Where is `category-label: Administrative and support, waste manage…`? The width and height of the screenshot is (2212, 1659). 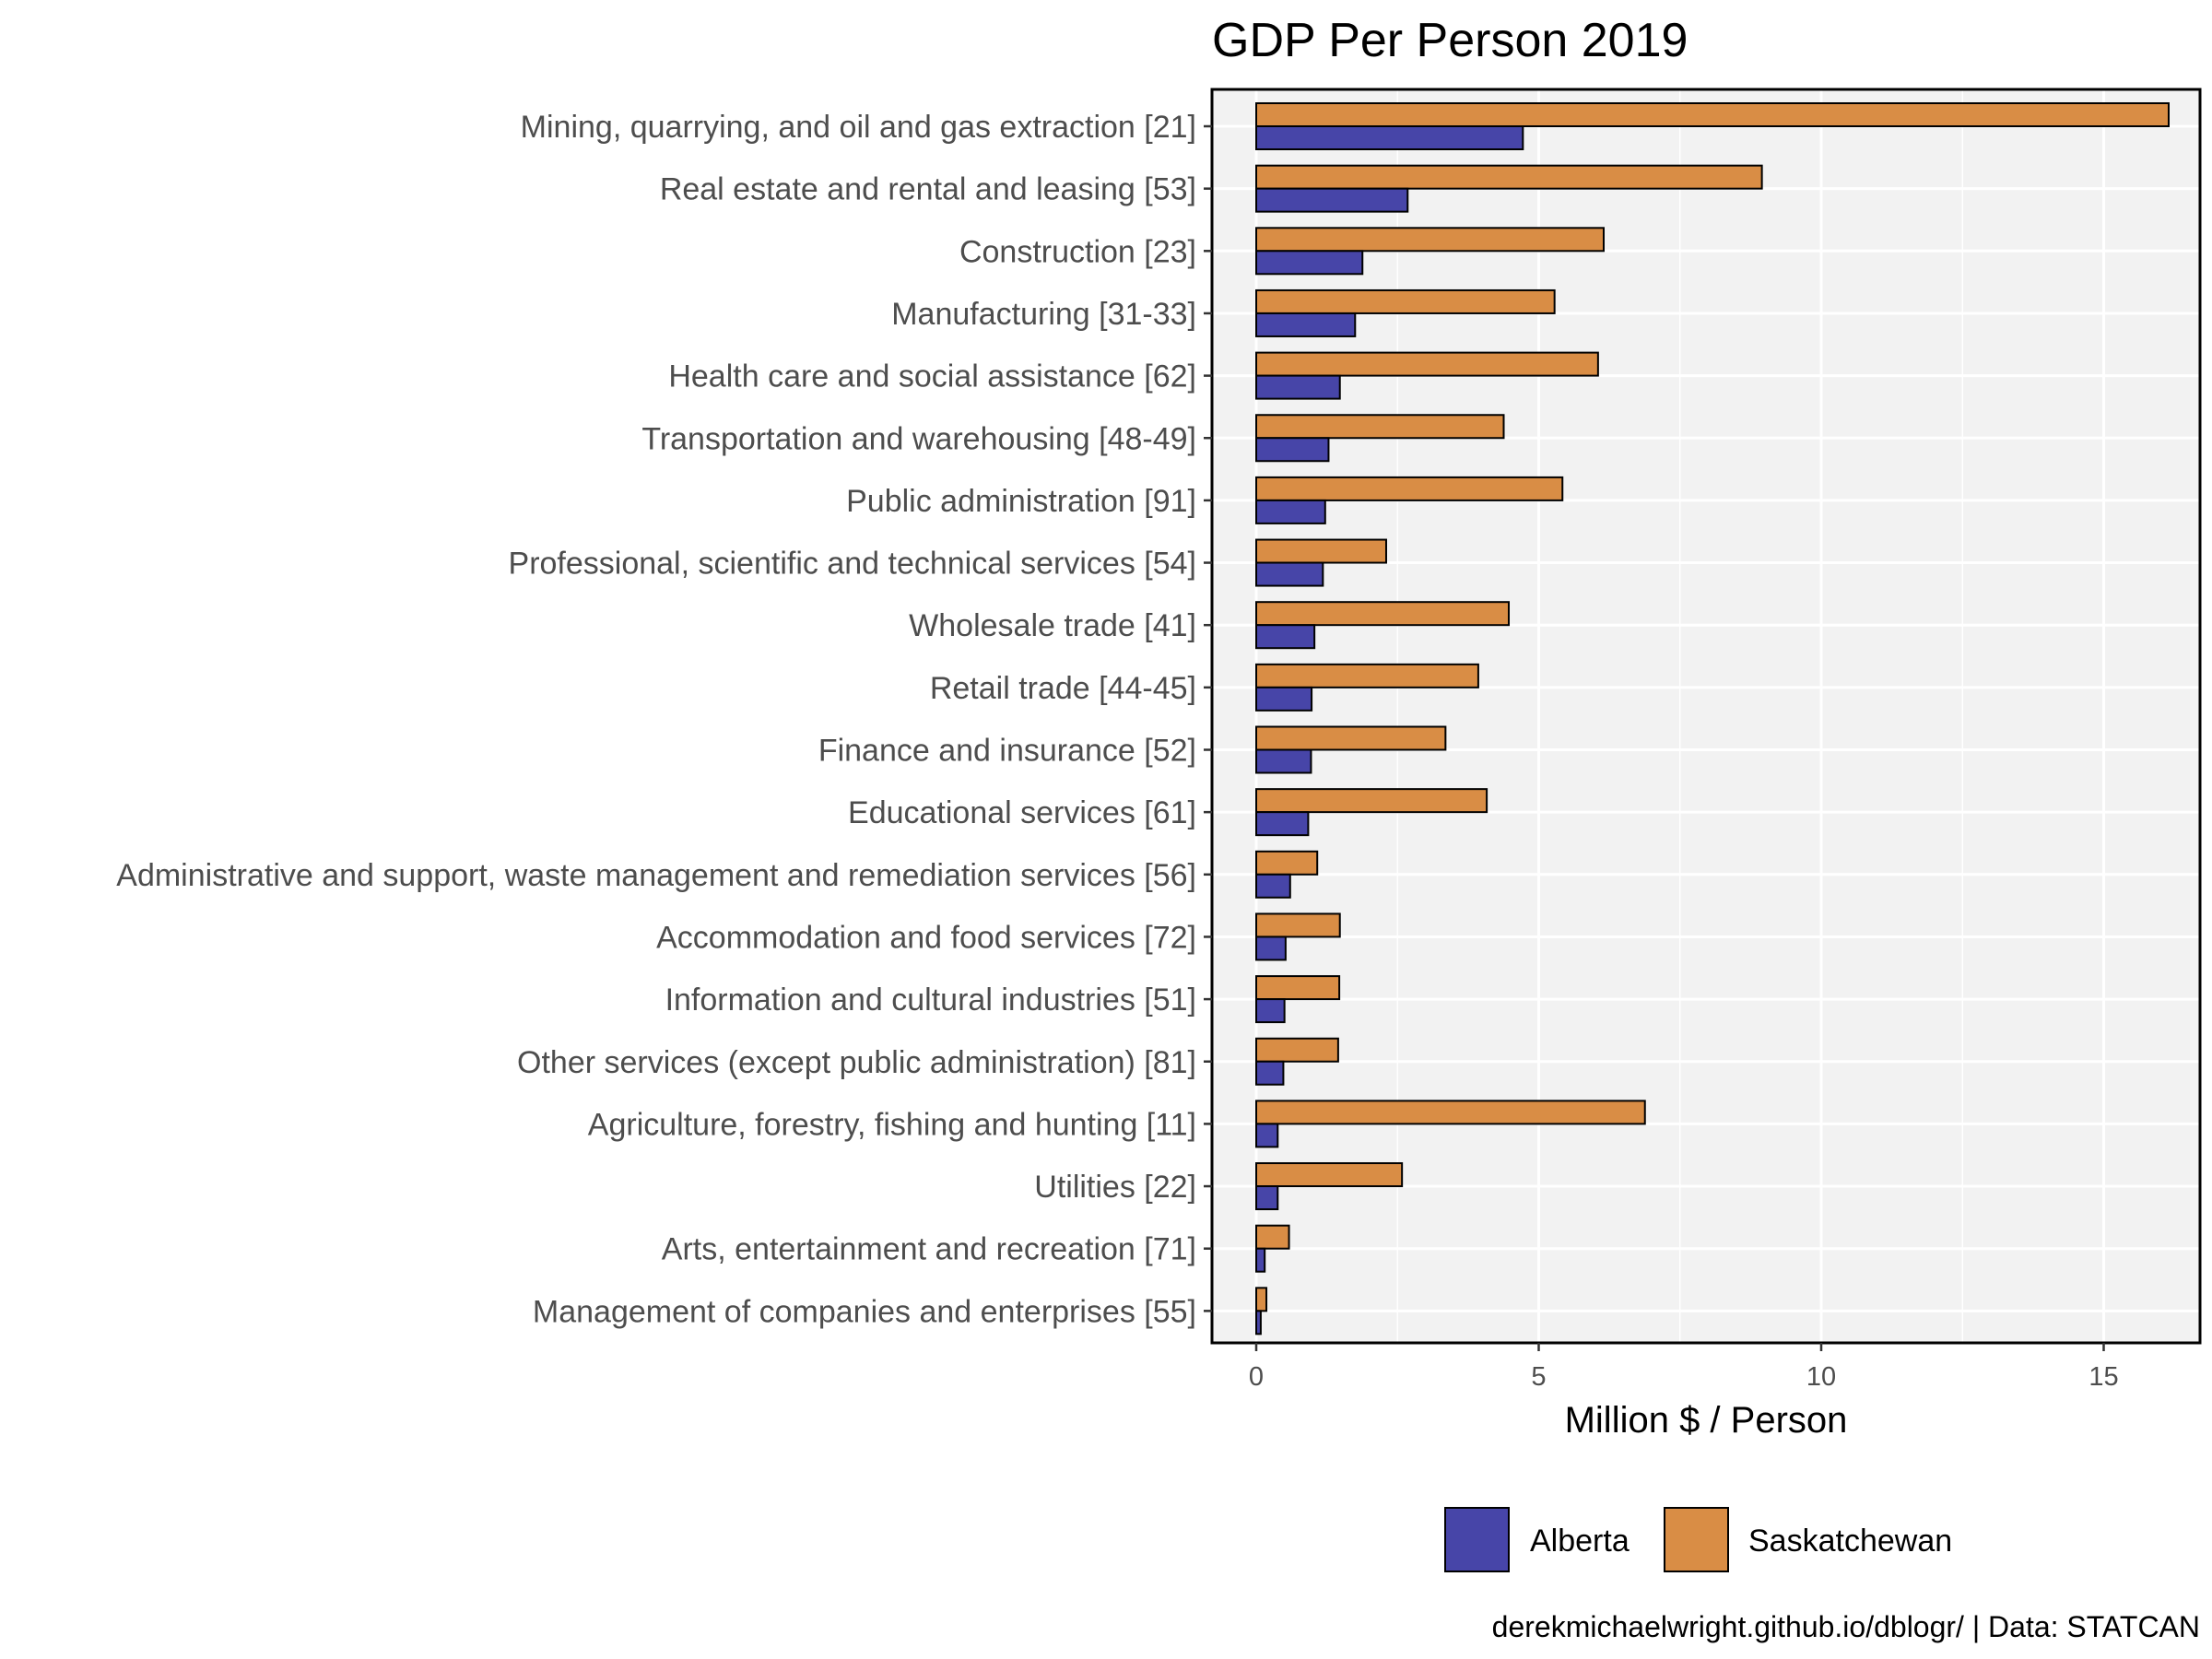
category-label: Administrative and support, waste manage… is located at coordinates (656, 875).